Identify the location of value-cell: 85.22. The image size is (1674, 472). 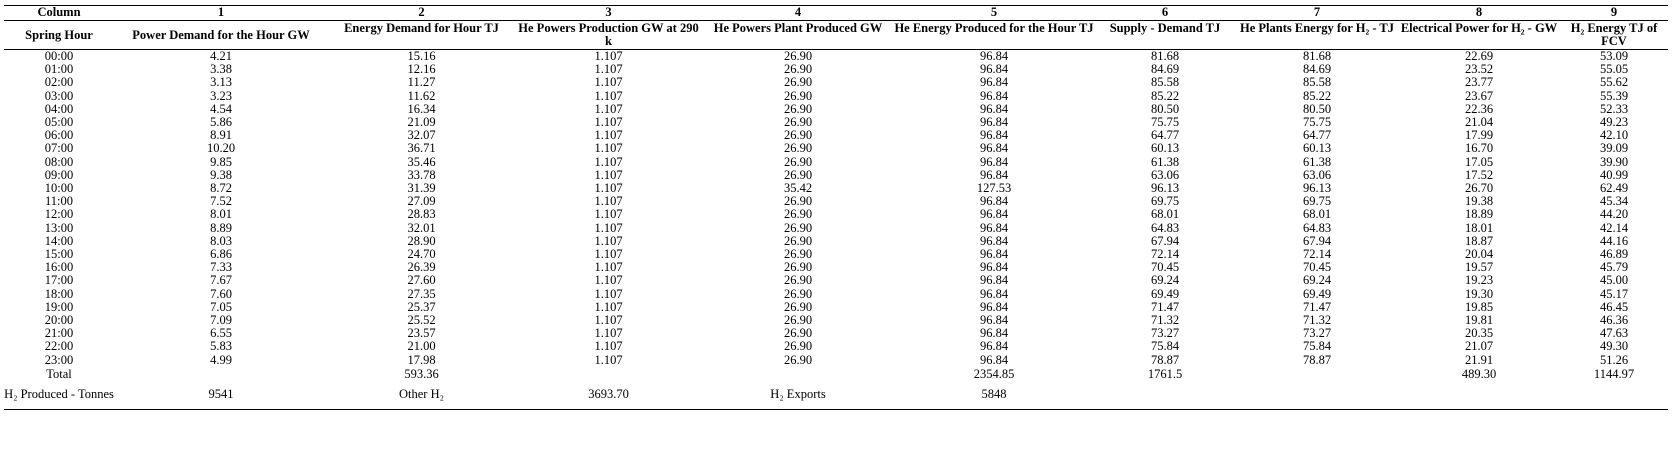
(1165, 95).